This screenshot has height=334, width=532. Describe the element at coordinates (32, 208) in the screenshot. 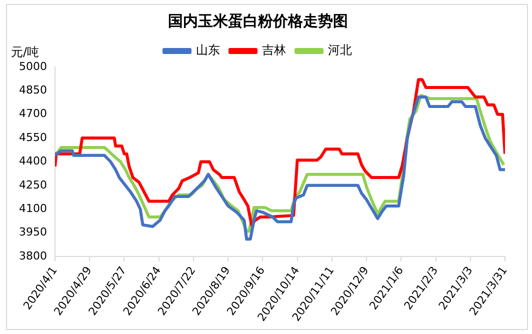

I see `y-tick-label: 4100` at that location.